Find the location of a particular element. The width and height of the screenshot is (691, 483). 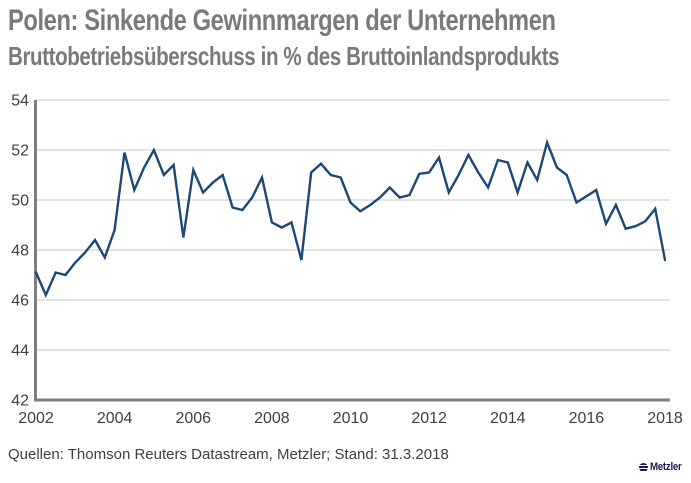

metzler-logo-icon is located at coordinates (644, 467).